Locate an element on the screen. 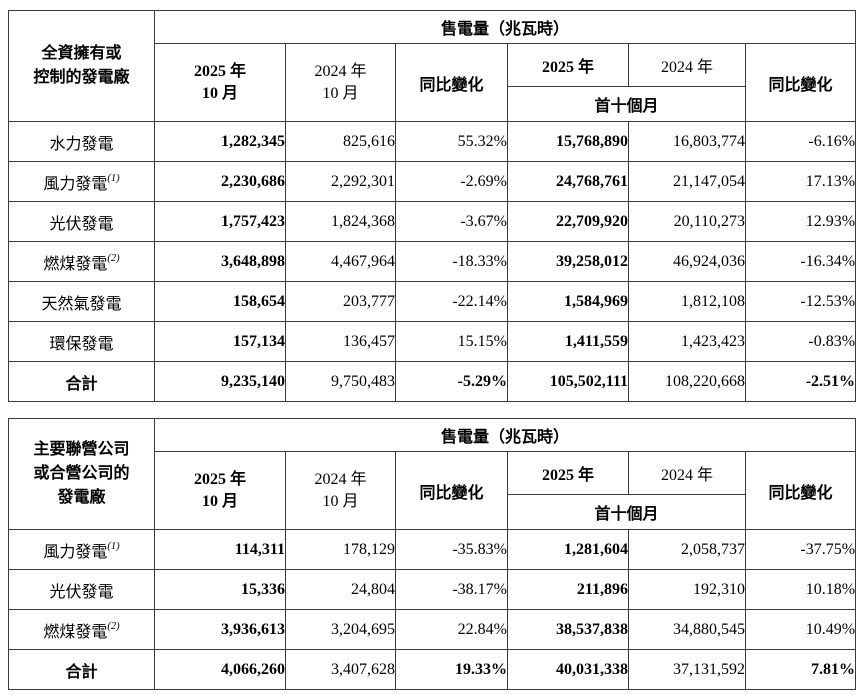  yoy-month: -2.69% is located at coordinates (451, 181).